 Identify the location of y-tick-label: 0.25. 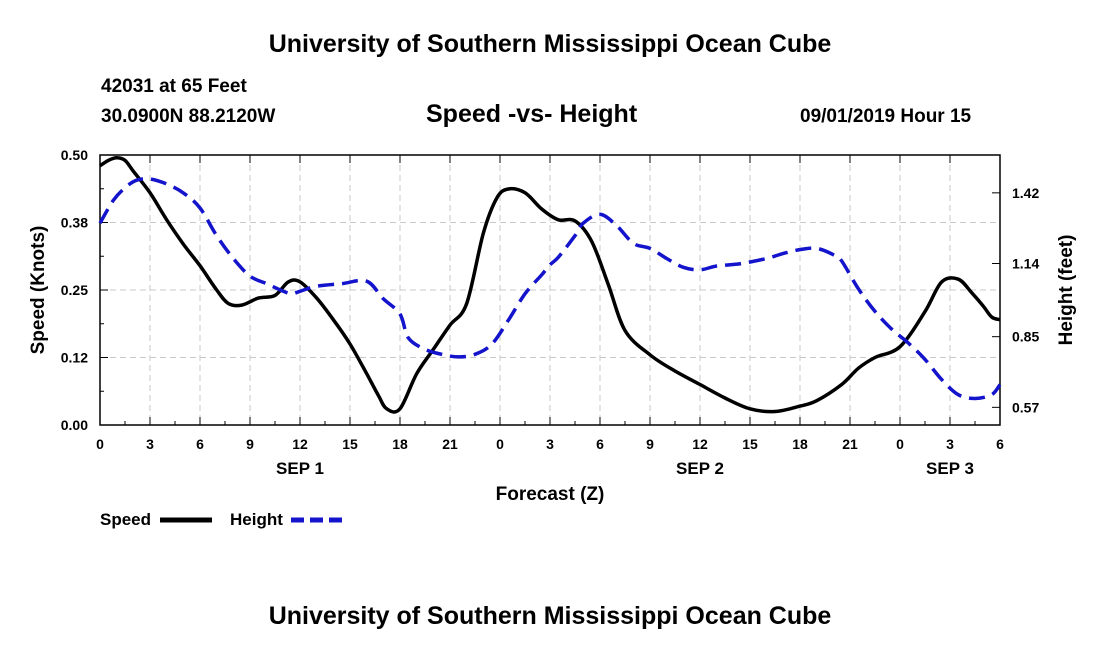
(74, 290).